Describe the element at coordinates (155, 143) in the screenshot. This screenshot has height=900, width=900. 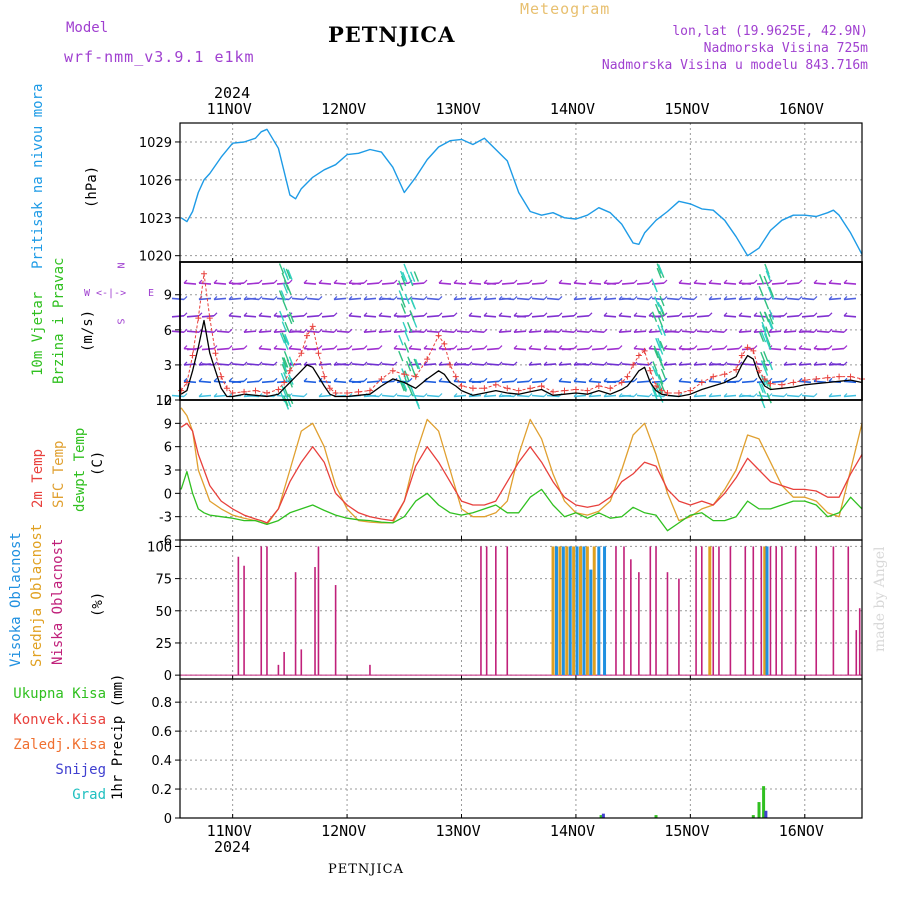
I see `y-tick-label: 1029` at that location.